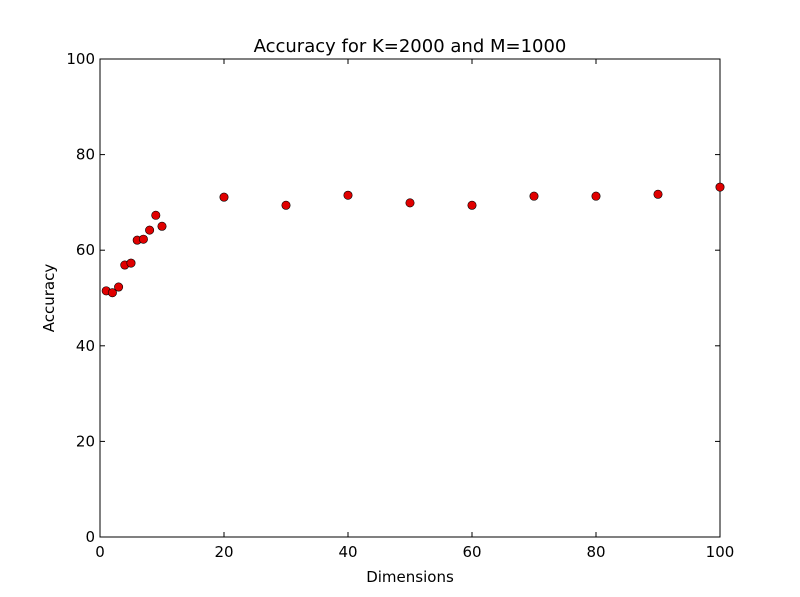 This screenshot has height=597, width=800. I want to click on y-tick-label: 100, so click(80, 59).